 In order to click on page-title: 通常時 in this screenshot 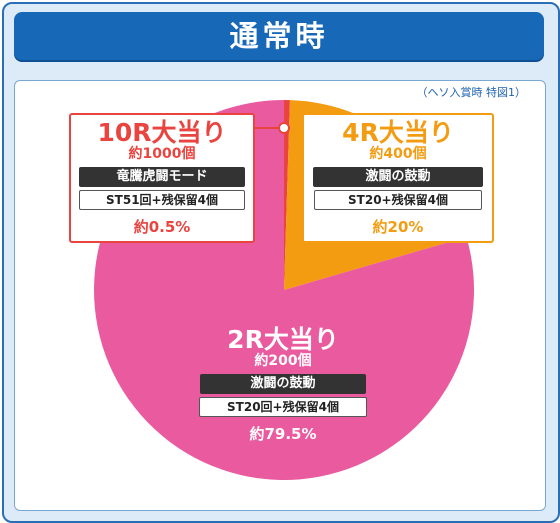, I will do `click(279, 36)`.